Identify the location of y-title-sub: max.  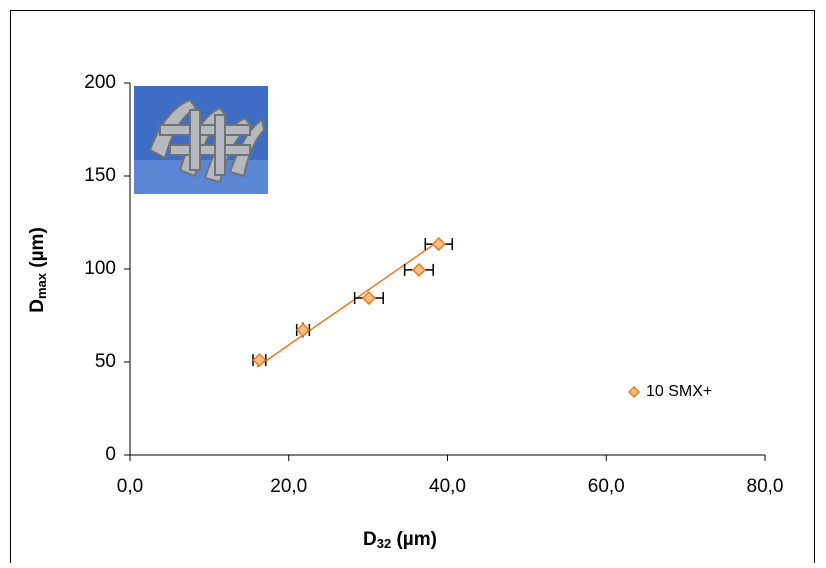
(41, 285).